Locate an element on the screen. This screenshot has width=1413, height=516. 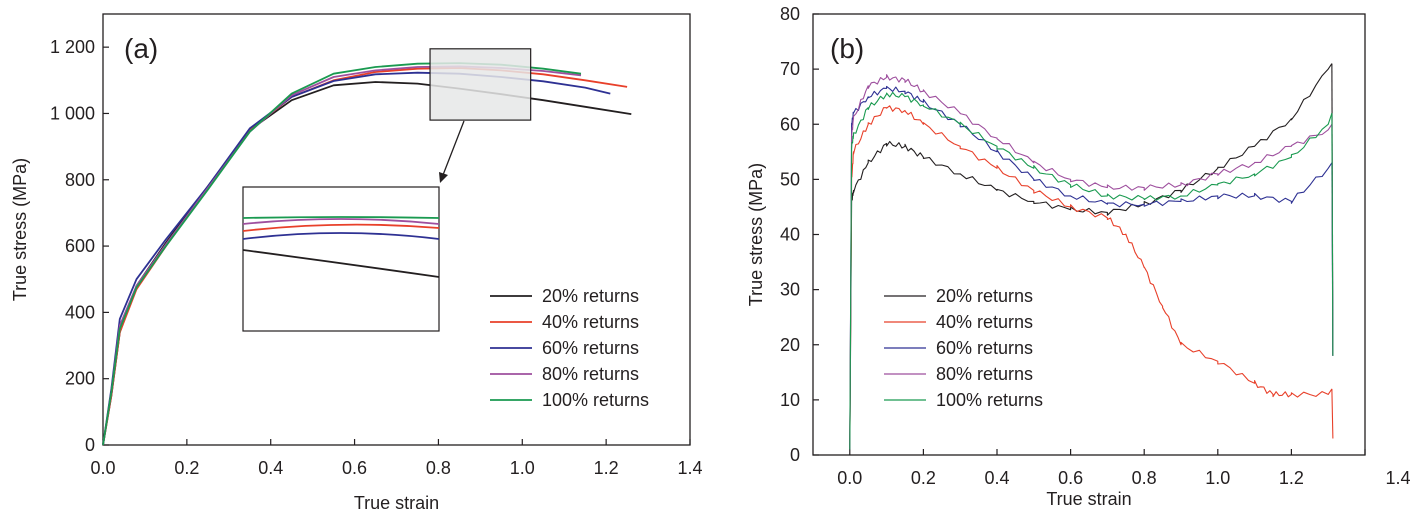
zoom-arrow-head is located at coordinates (443, 177).